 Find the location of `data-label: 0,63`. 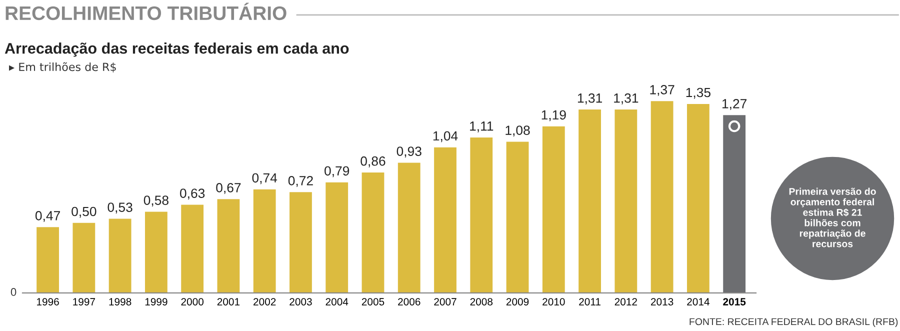

data-label: 0,63 is located at coordinates (192, 194).